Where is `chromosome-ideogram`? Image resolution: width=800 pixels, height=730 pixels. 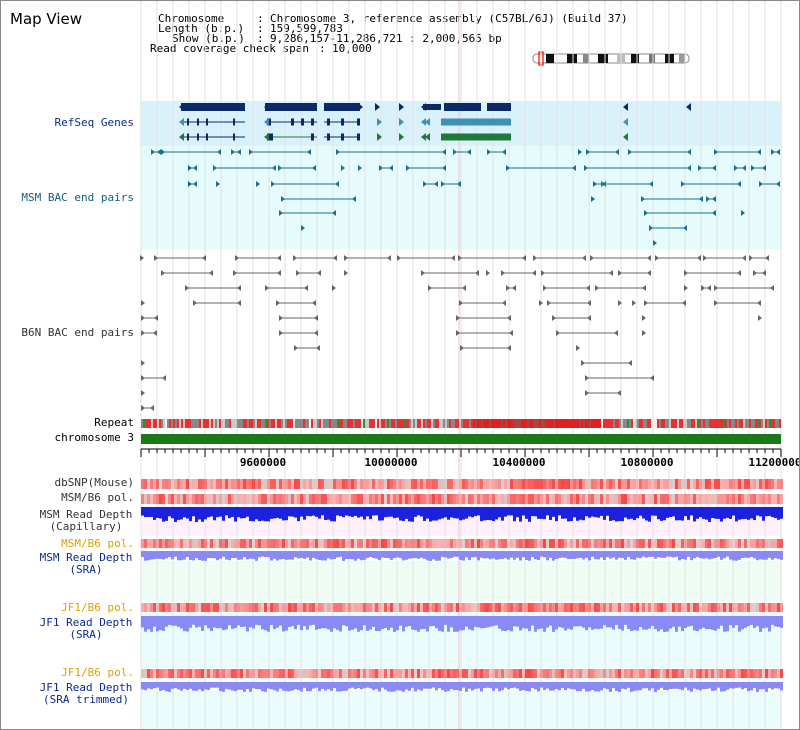
chromosome-ideogram is located at coordinates (611, 58).